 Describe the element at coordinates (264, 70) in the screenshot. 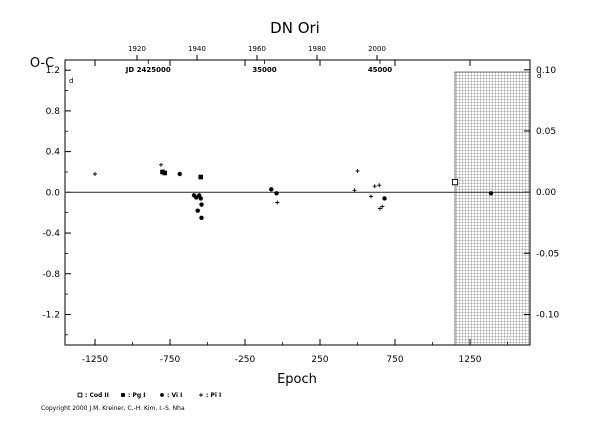

I see `jd-label: 35000` at that location.